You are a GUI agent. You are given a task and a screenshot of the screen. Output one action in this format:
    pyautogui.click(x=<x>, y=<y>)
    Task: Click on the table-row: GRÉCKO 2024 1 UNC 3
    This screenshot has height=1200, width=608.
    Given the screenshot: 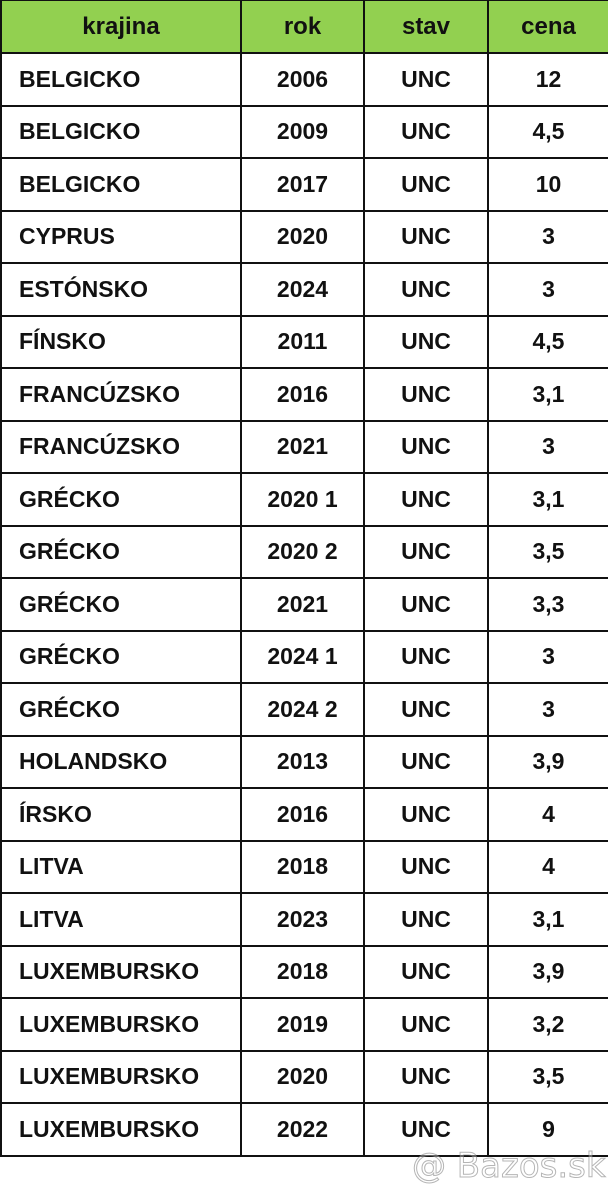 What is the action you would take?
    pyautogui.click(x=304, y=656)
    